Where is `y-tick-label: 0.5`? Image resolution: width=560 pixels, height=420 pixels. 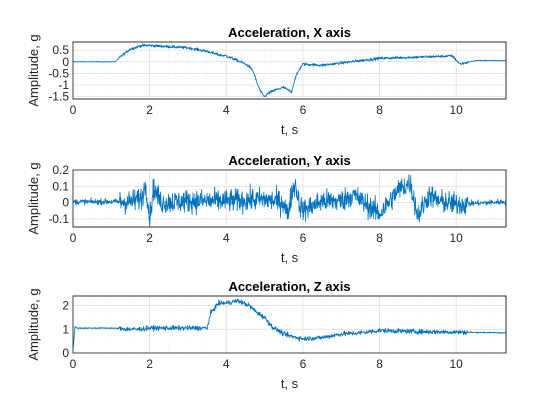
y-tick-label: 0.5 is located at coordinates (60, 50).